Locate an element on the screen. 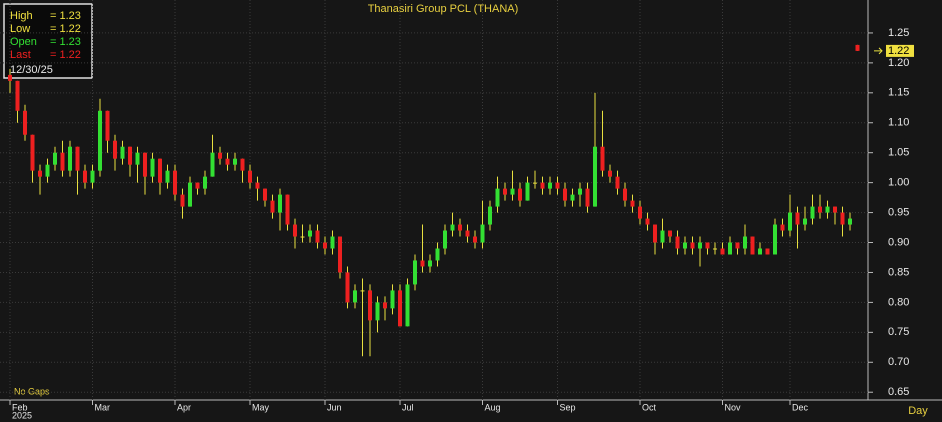  x-tick-label: Aug is located at coordinates (493, 407).